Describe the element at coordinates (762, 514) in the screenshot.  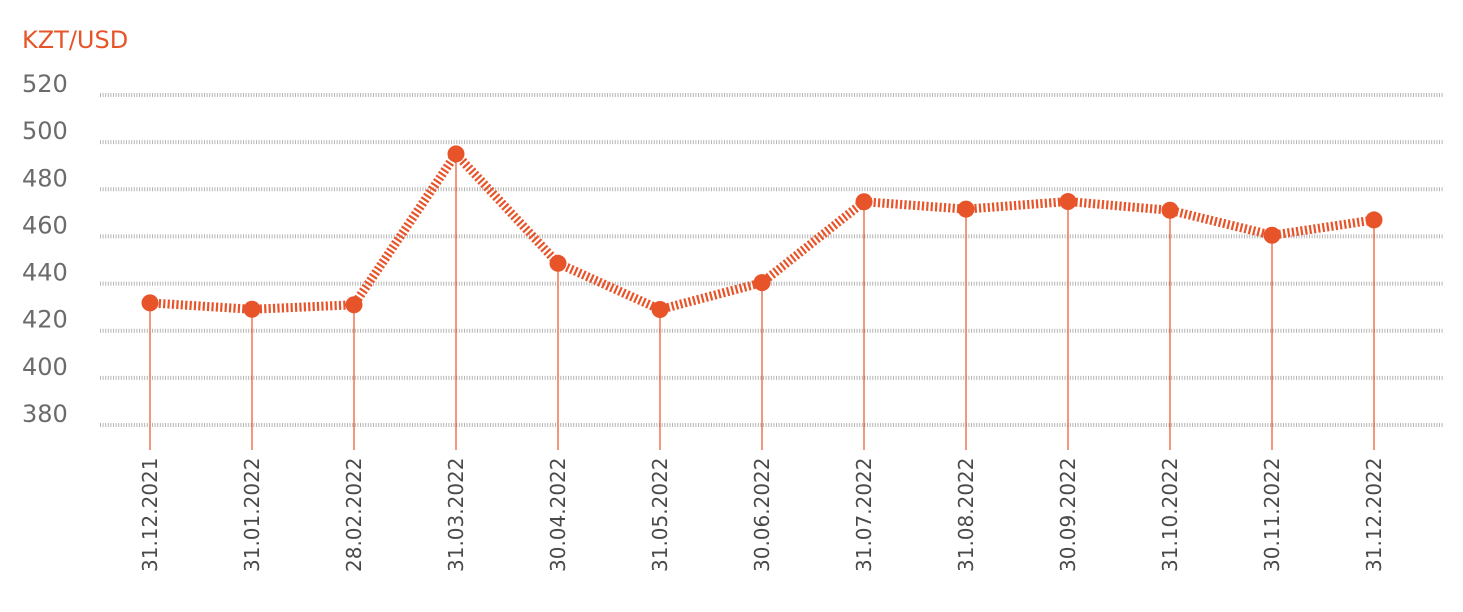
I see `x-tick-label: 30.06.2022` at that location.